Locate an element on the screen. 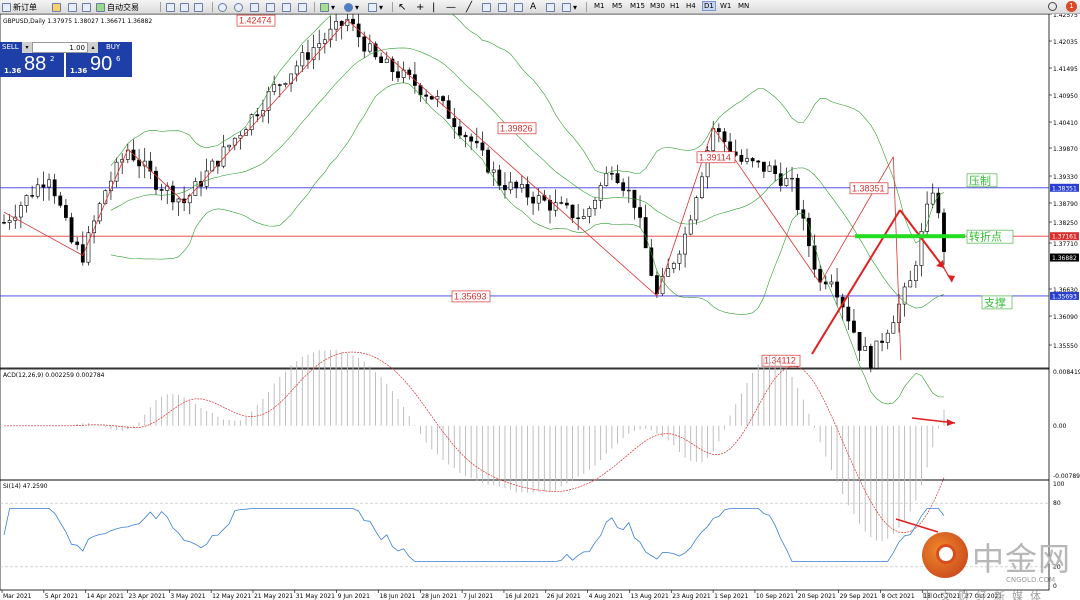  zoom-out-icon is located at coordinates (238, 7).